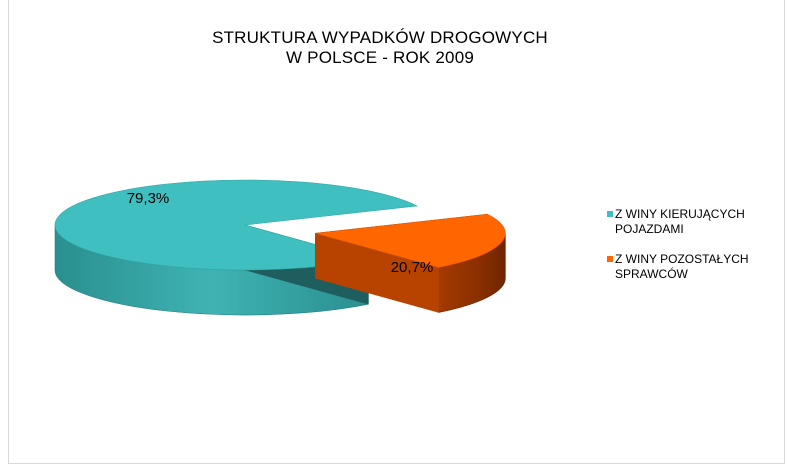  What do you see at coordinates (610, 259) in the screenshot?
I see `legend-swatch-pozostalych` at bounding box center [610, 259].